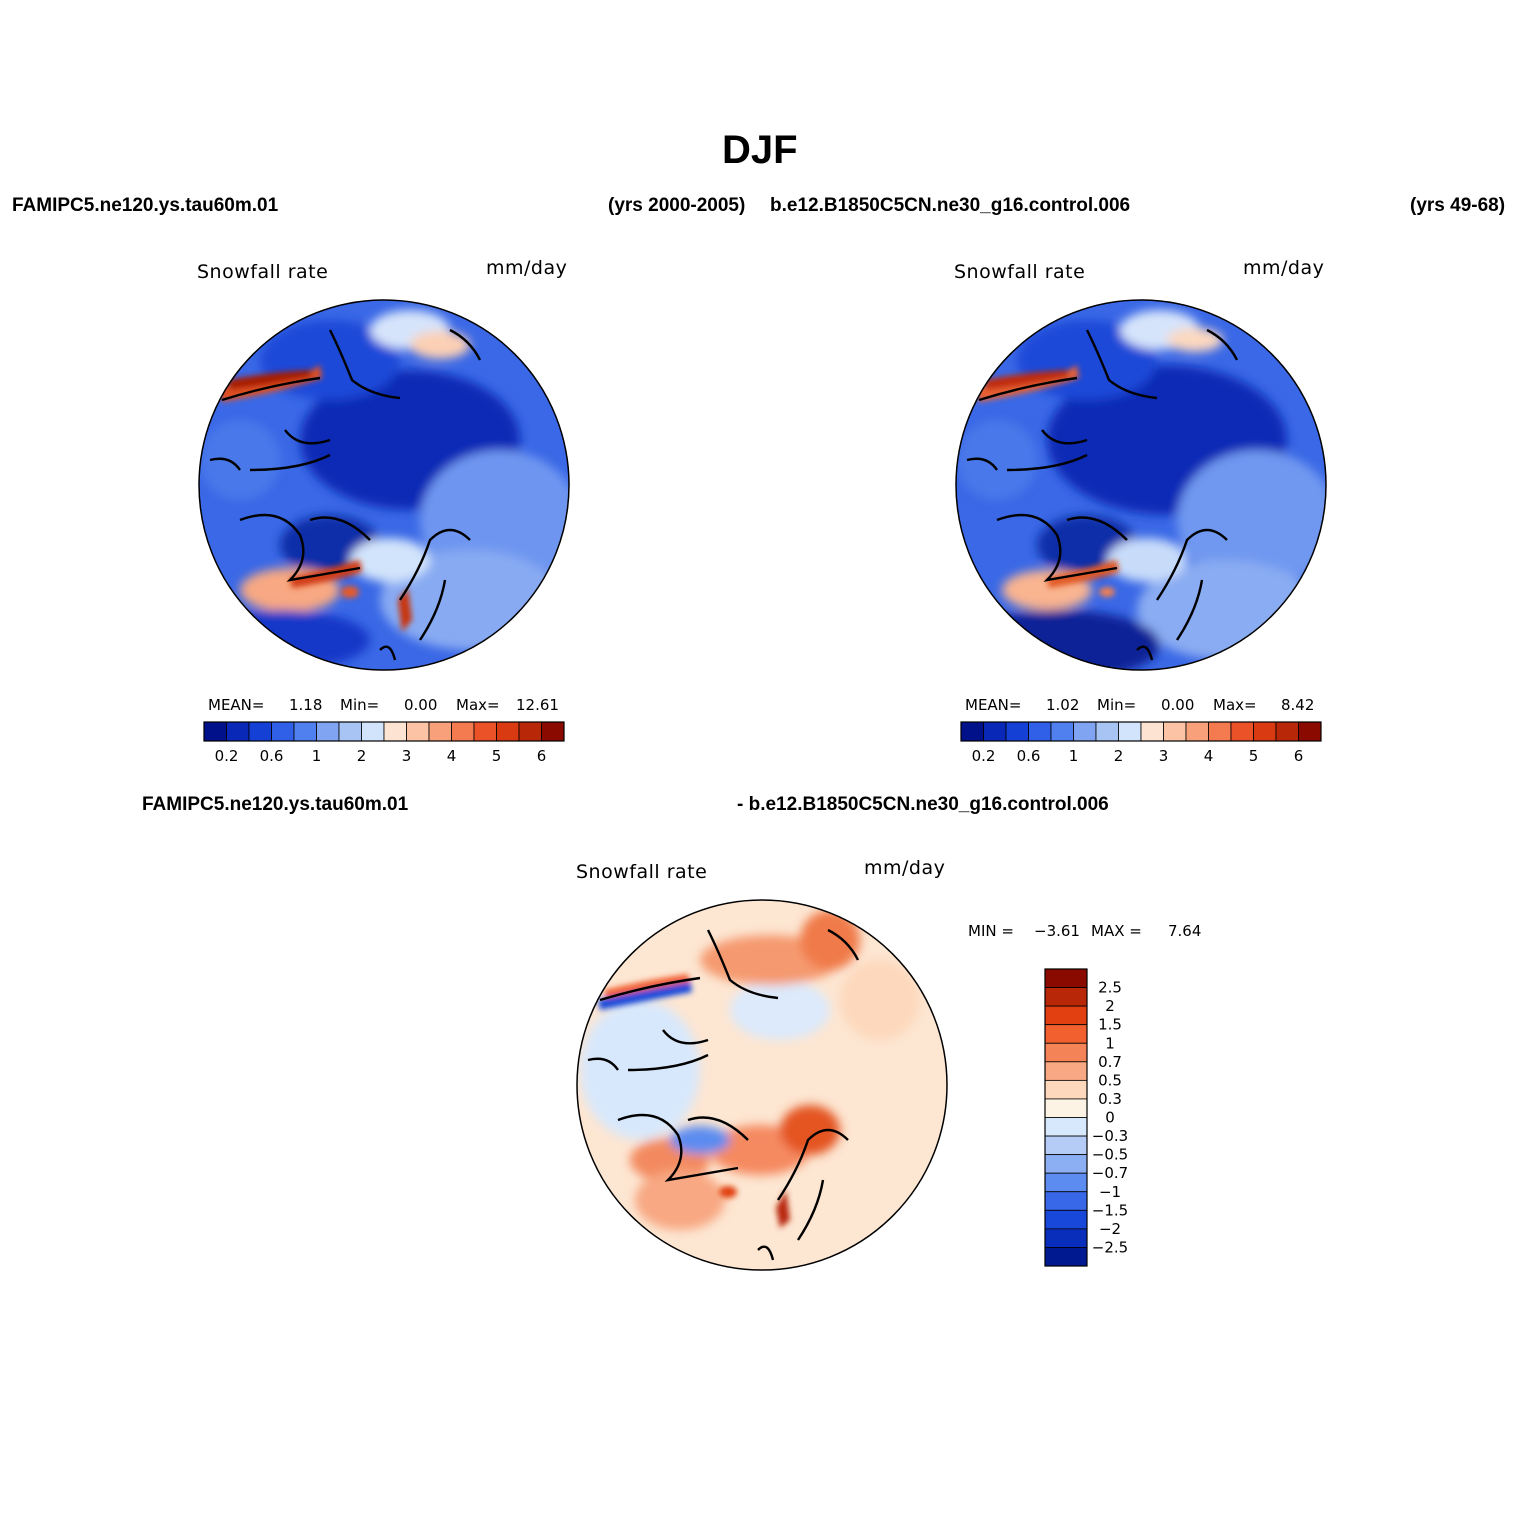 This screenshot has height=1525, width=1525. Describe the element at coordinates (478, 705) in the screenshot. I see `panel1-max-label: Max=` at that location.